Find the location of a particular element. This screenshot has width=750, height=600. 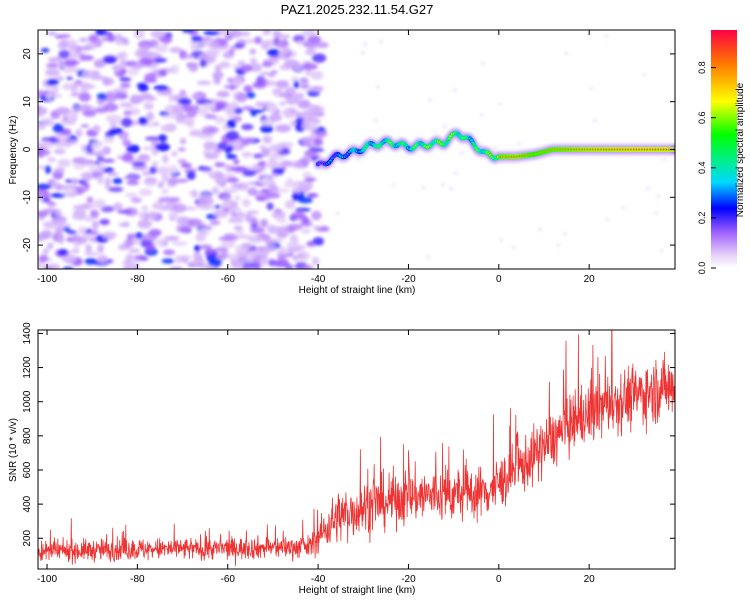

colorbar-ticks: 0.0 0.2 0.4 0.6 0.8 is located at coordinates (706, 167).